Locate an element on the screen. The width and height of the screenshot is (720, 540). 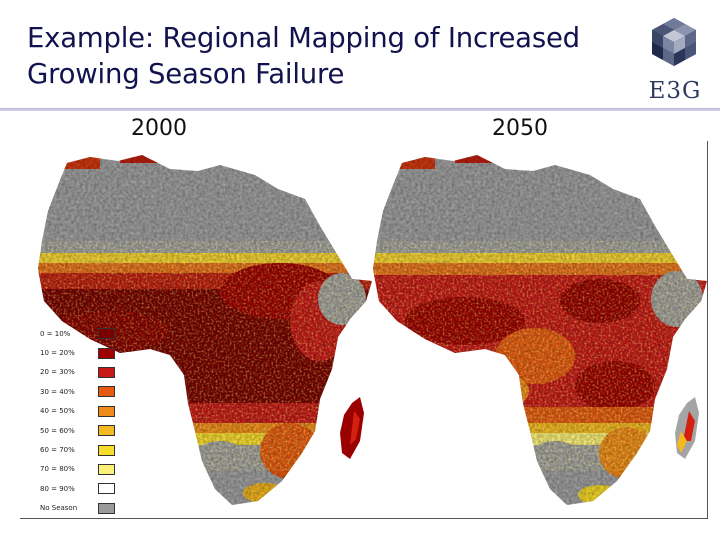
legend-label: 40 = 50% is located at coordinates (57, 411).